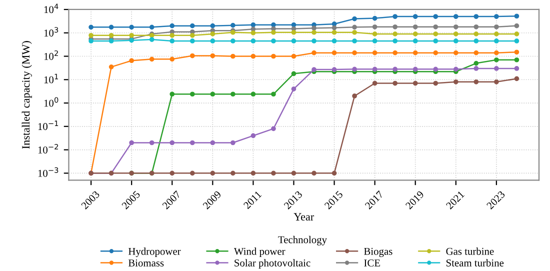 This screenshot has height=271, width=550. Describe the element at coordinates (378, 253) in the screenshot. I see `legend-label: Biogas` at that location.